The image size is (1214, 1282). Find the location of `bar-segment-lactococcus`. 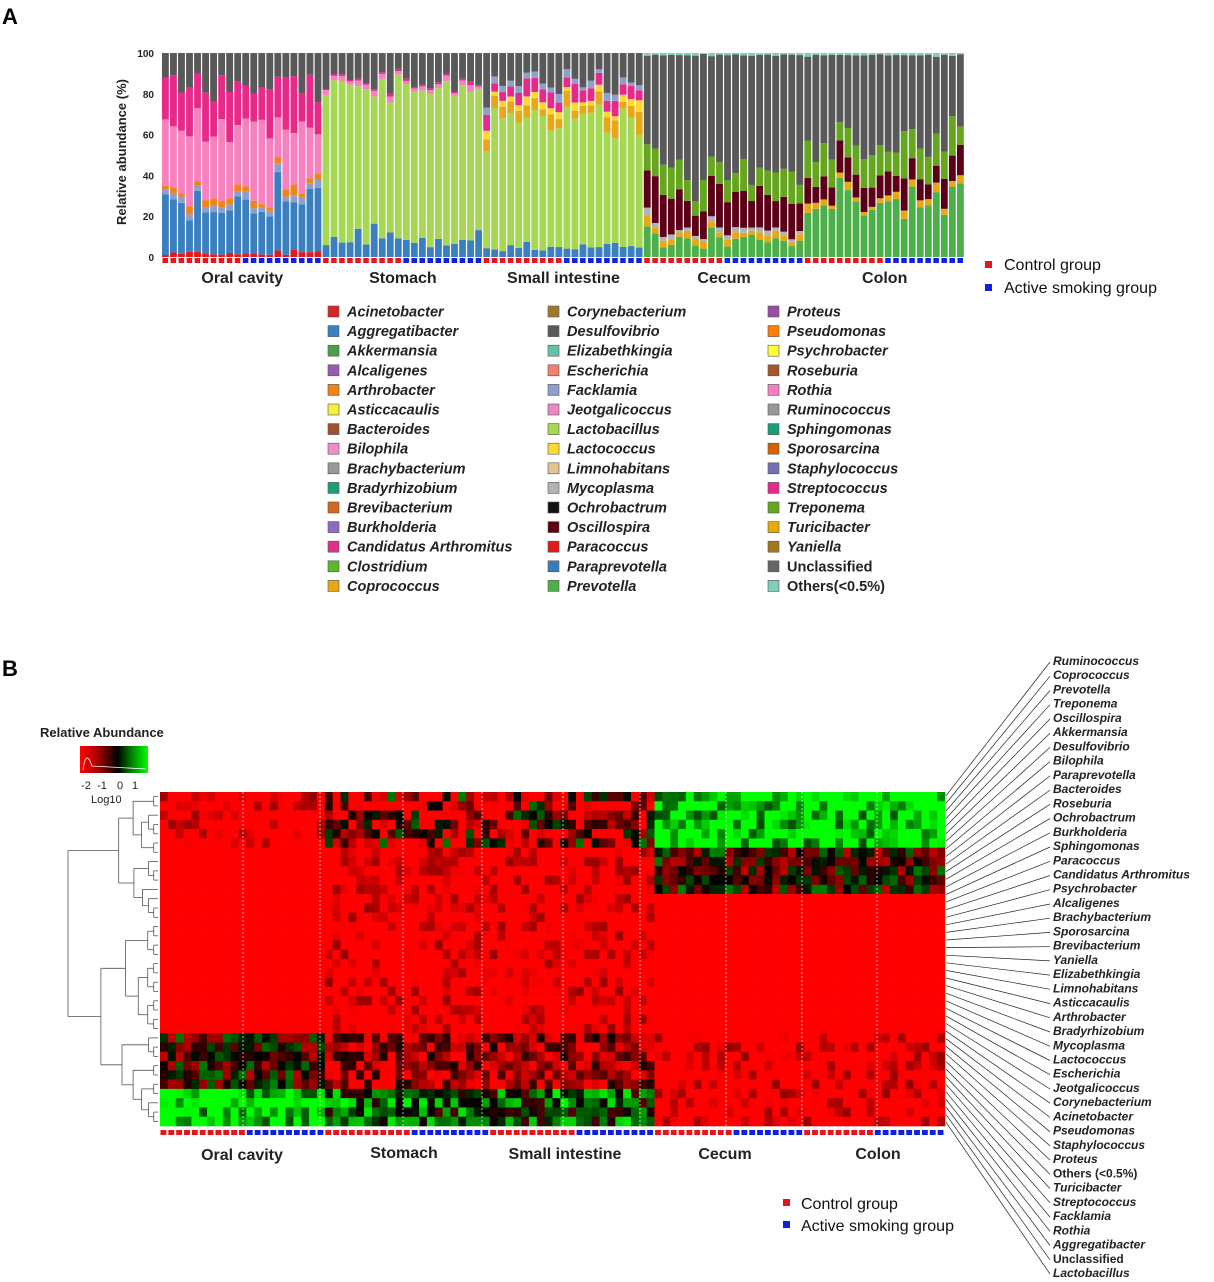

bar-segment-lactococcus is located at coordinates (519, 108).